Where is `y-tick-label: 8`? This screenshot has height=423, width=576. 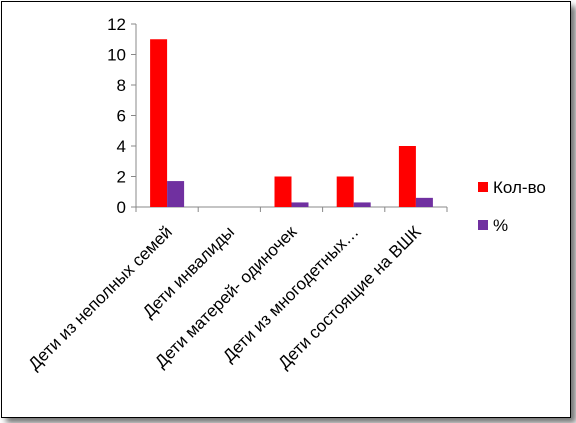
y-tick-label: 8 is located at coordinates (121, 85).